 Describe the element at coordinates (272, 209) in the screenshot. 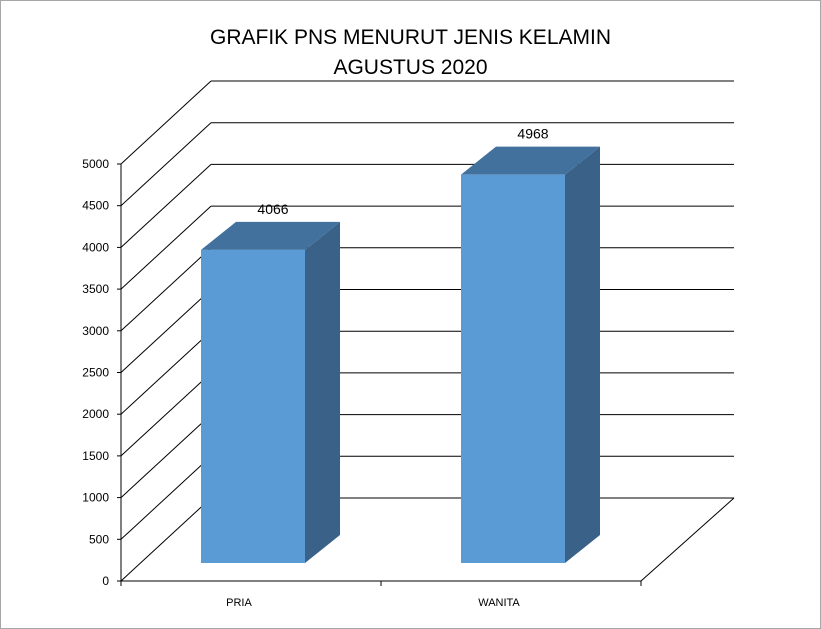

I see `data-label: 4066` at that location.